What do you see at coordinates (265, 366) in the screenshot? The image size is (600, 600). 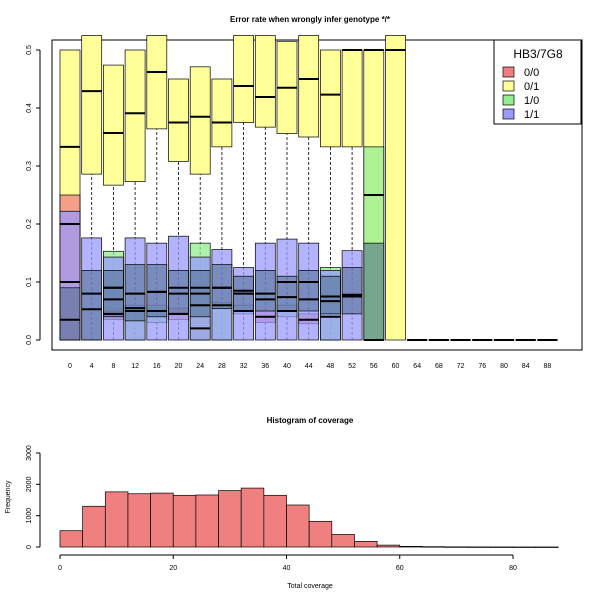 I see `x-tick-label: 36` at bounding box center [265, 366].